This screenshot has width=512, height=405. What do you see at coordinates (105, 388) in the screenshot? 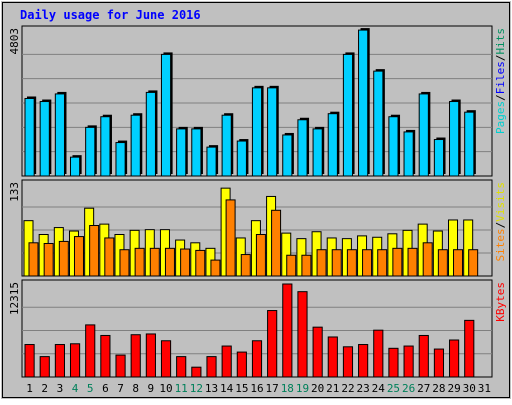
I see `x-tick-label: 6` at bounding box center [105, 388].